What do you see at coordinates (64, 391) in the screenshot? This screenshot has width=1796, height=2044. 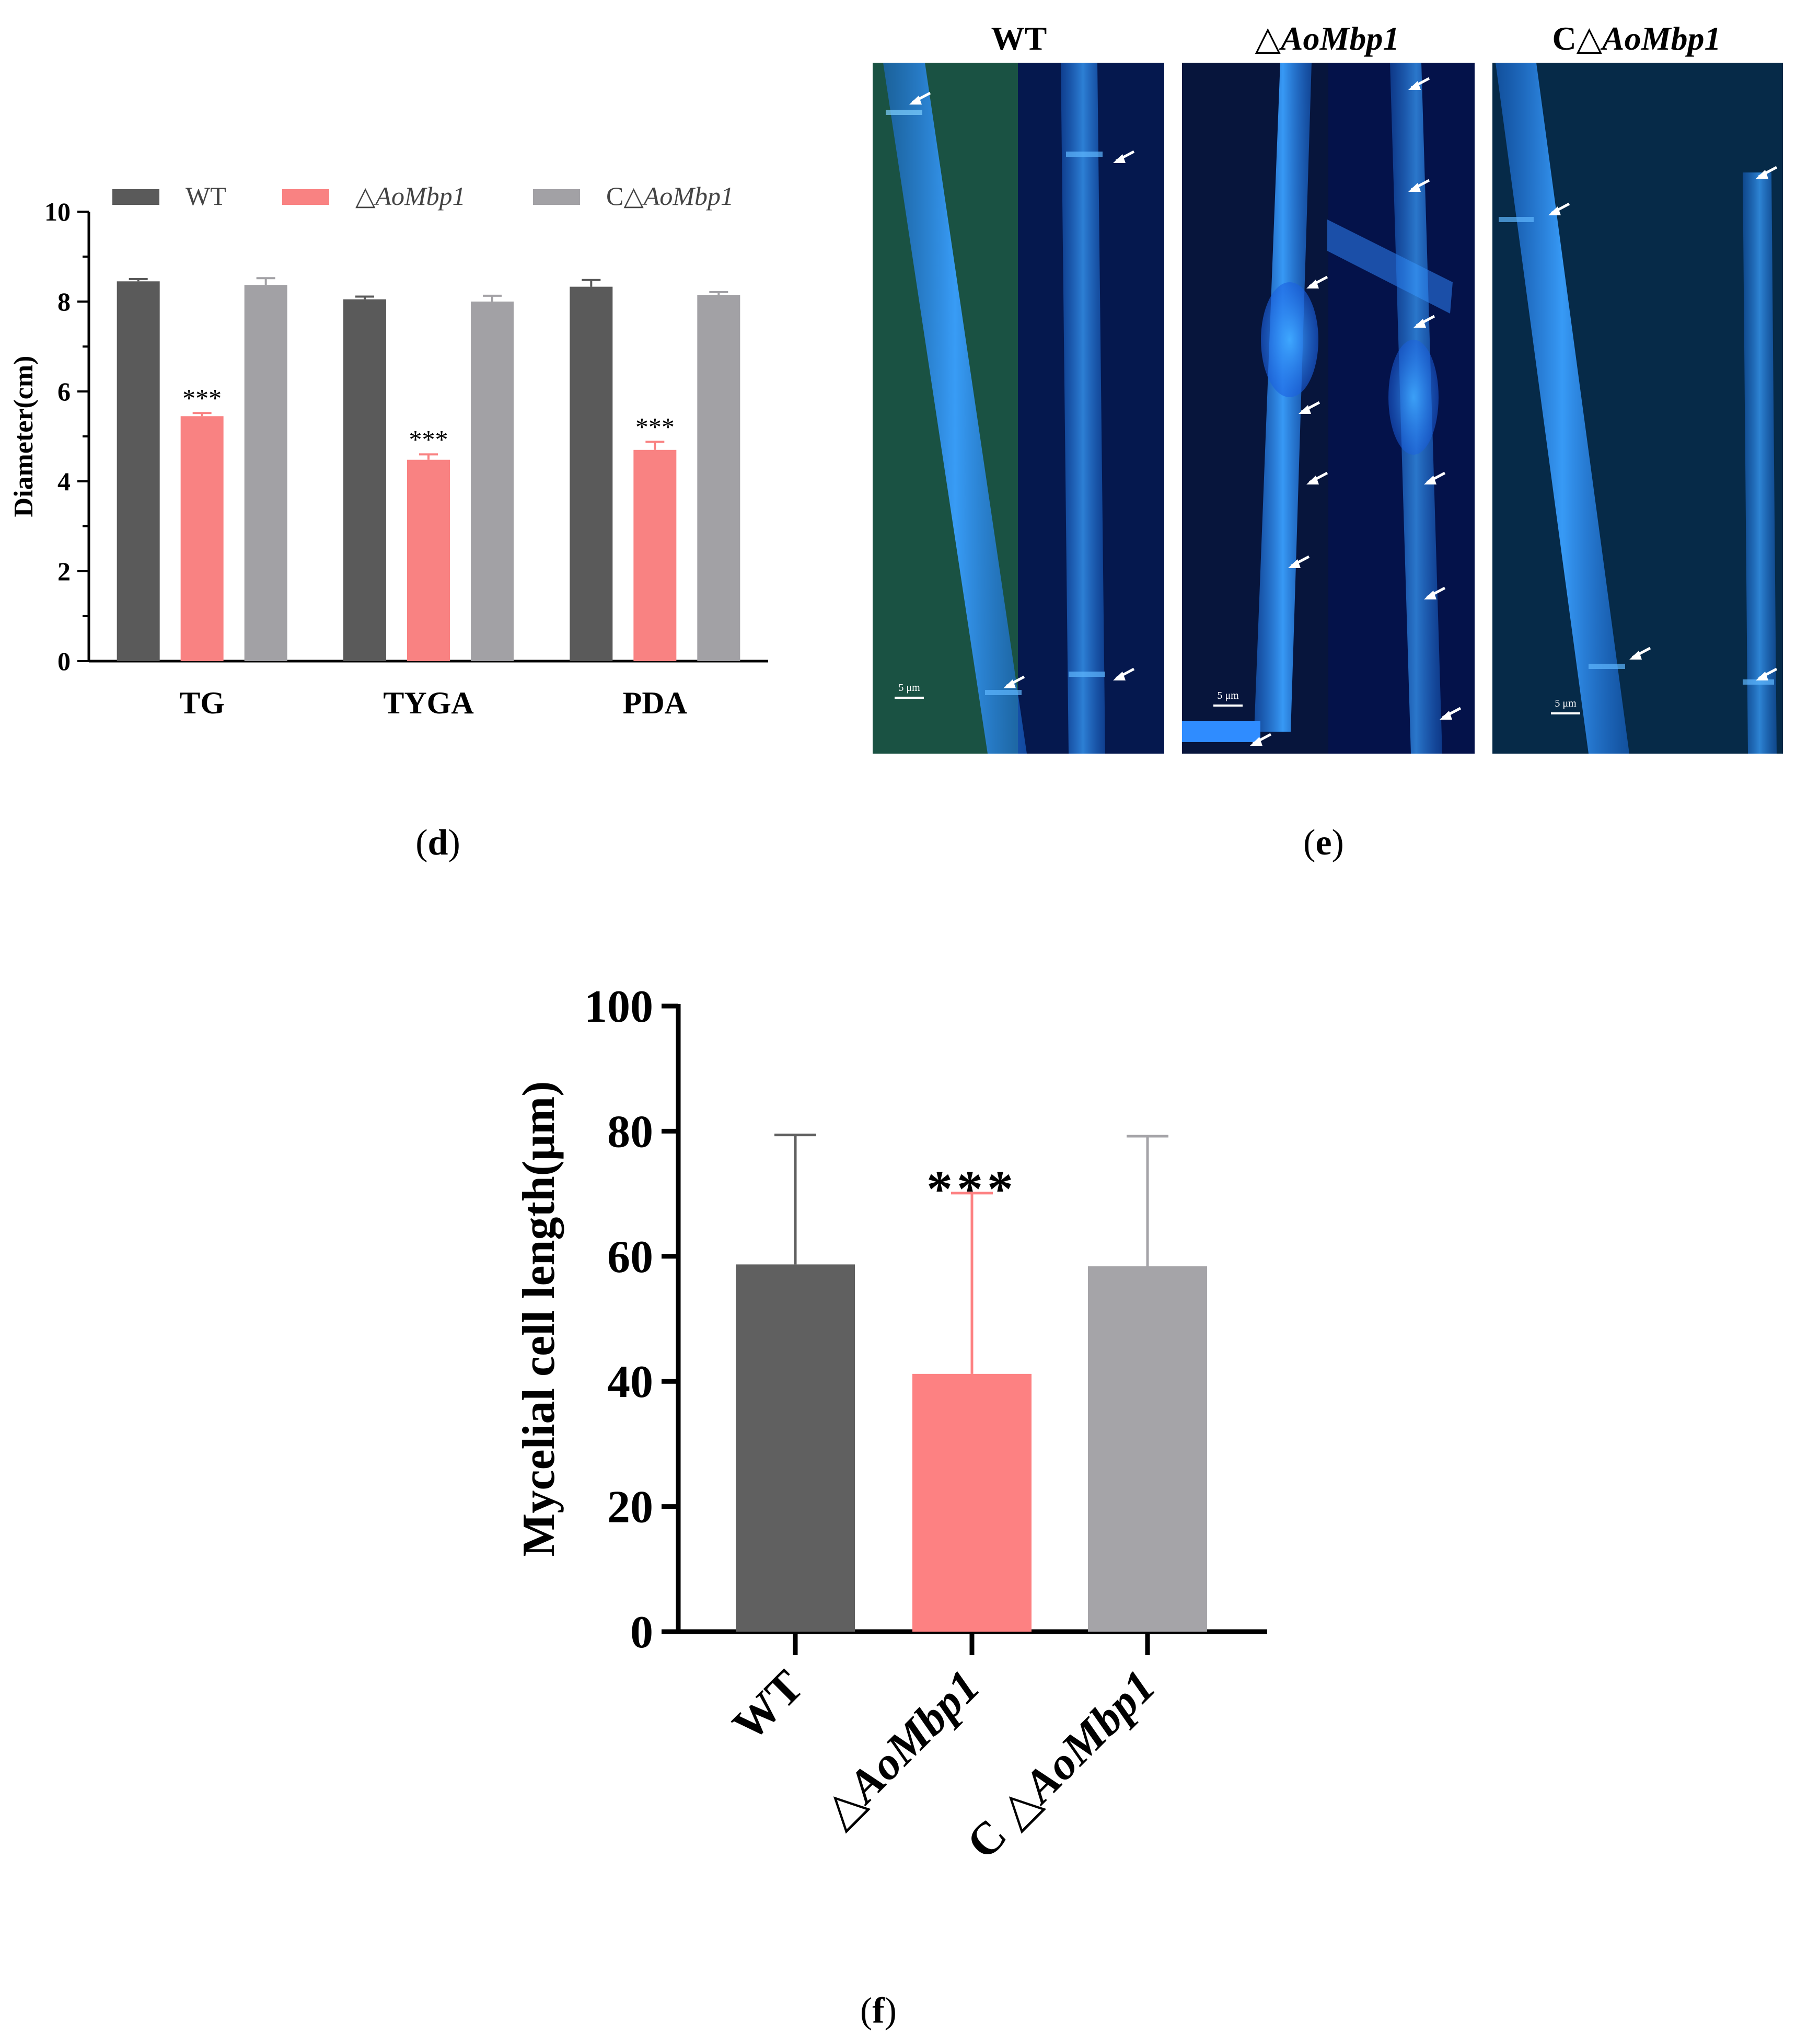 I see `y-tick-label: 6` at bounding box center [64, 391].